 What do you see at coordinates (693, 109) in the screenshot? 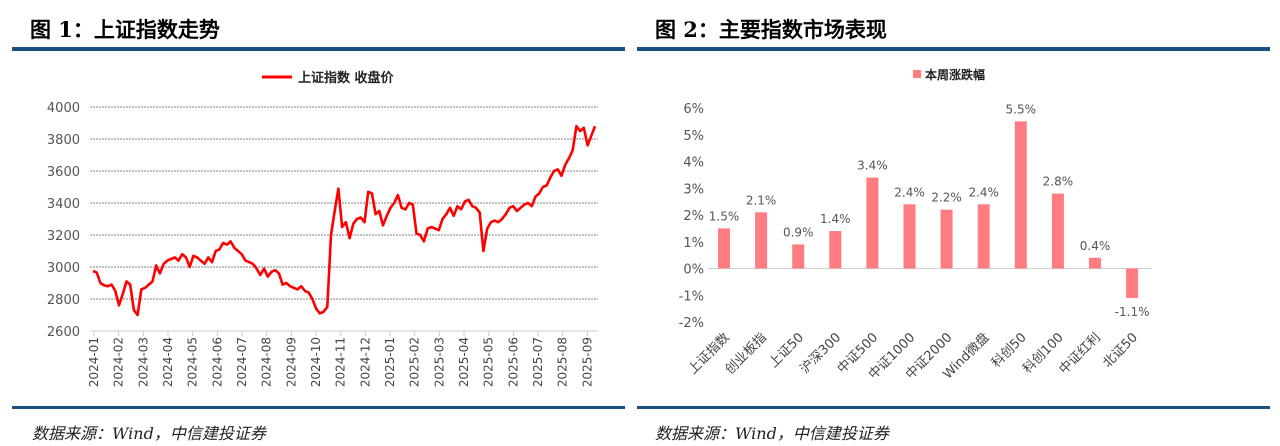
I see `y-tick-label: 6%` at bounding box center [693, 109].